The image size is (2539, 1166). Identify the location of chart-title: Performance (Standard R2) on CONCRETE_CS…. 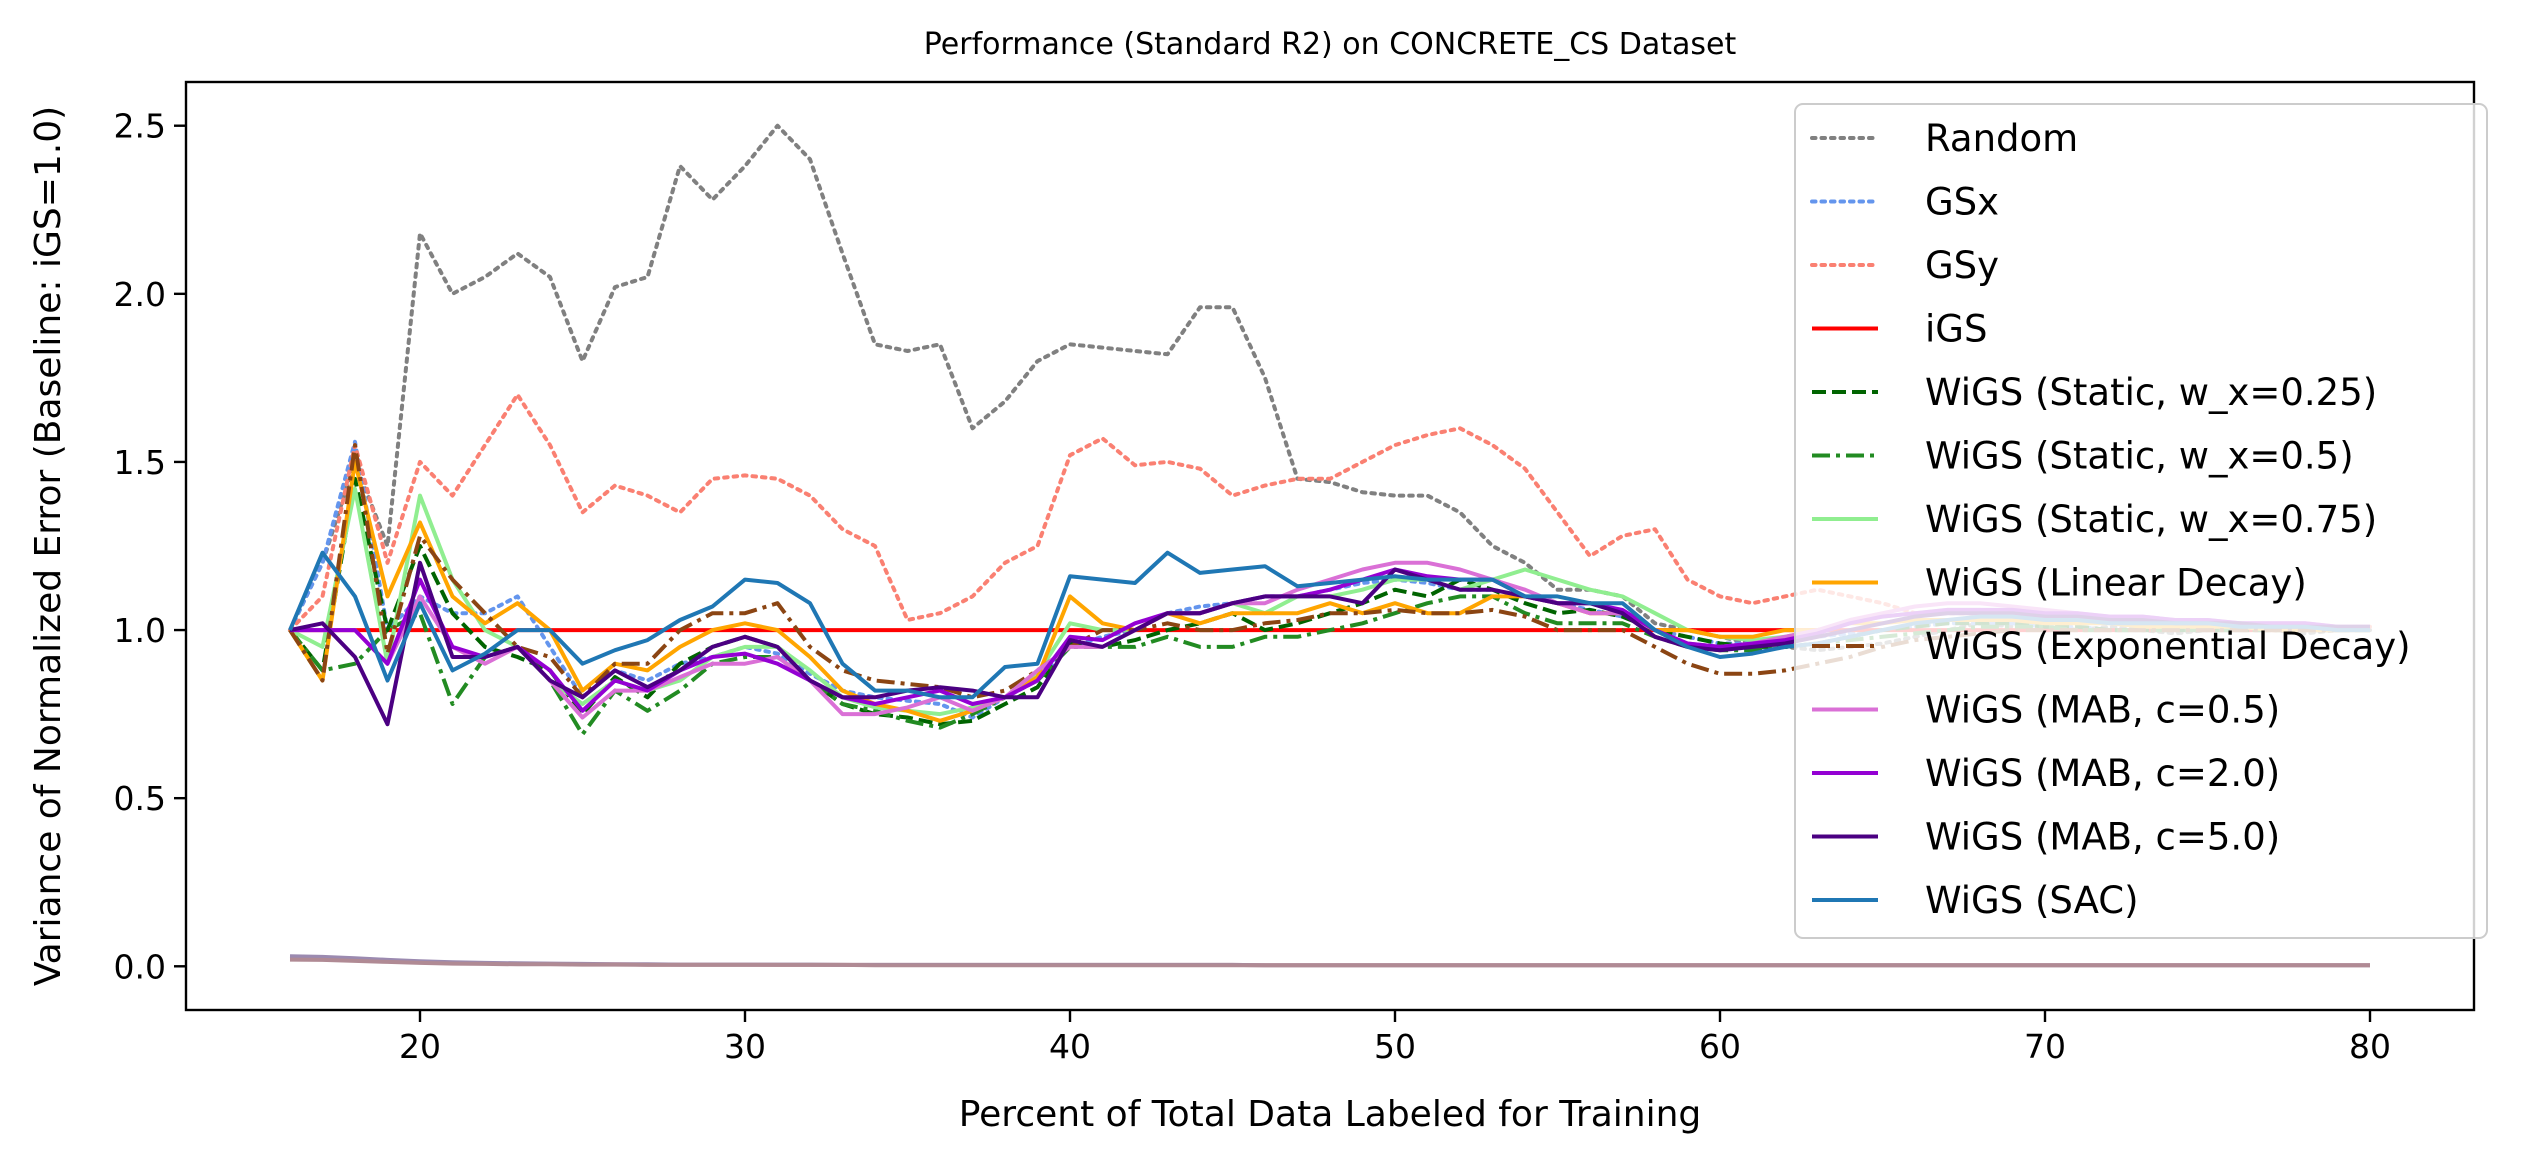
(1330, 44).